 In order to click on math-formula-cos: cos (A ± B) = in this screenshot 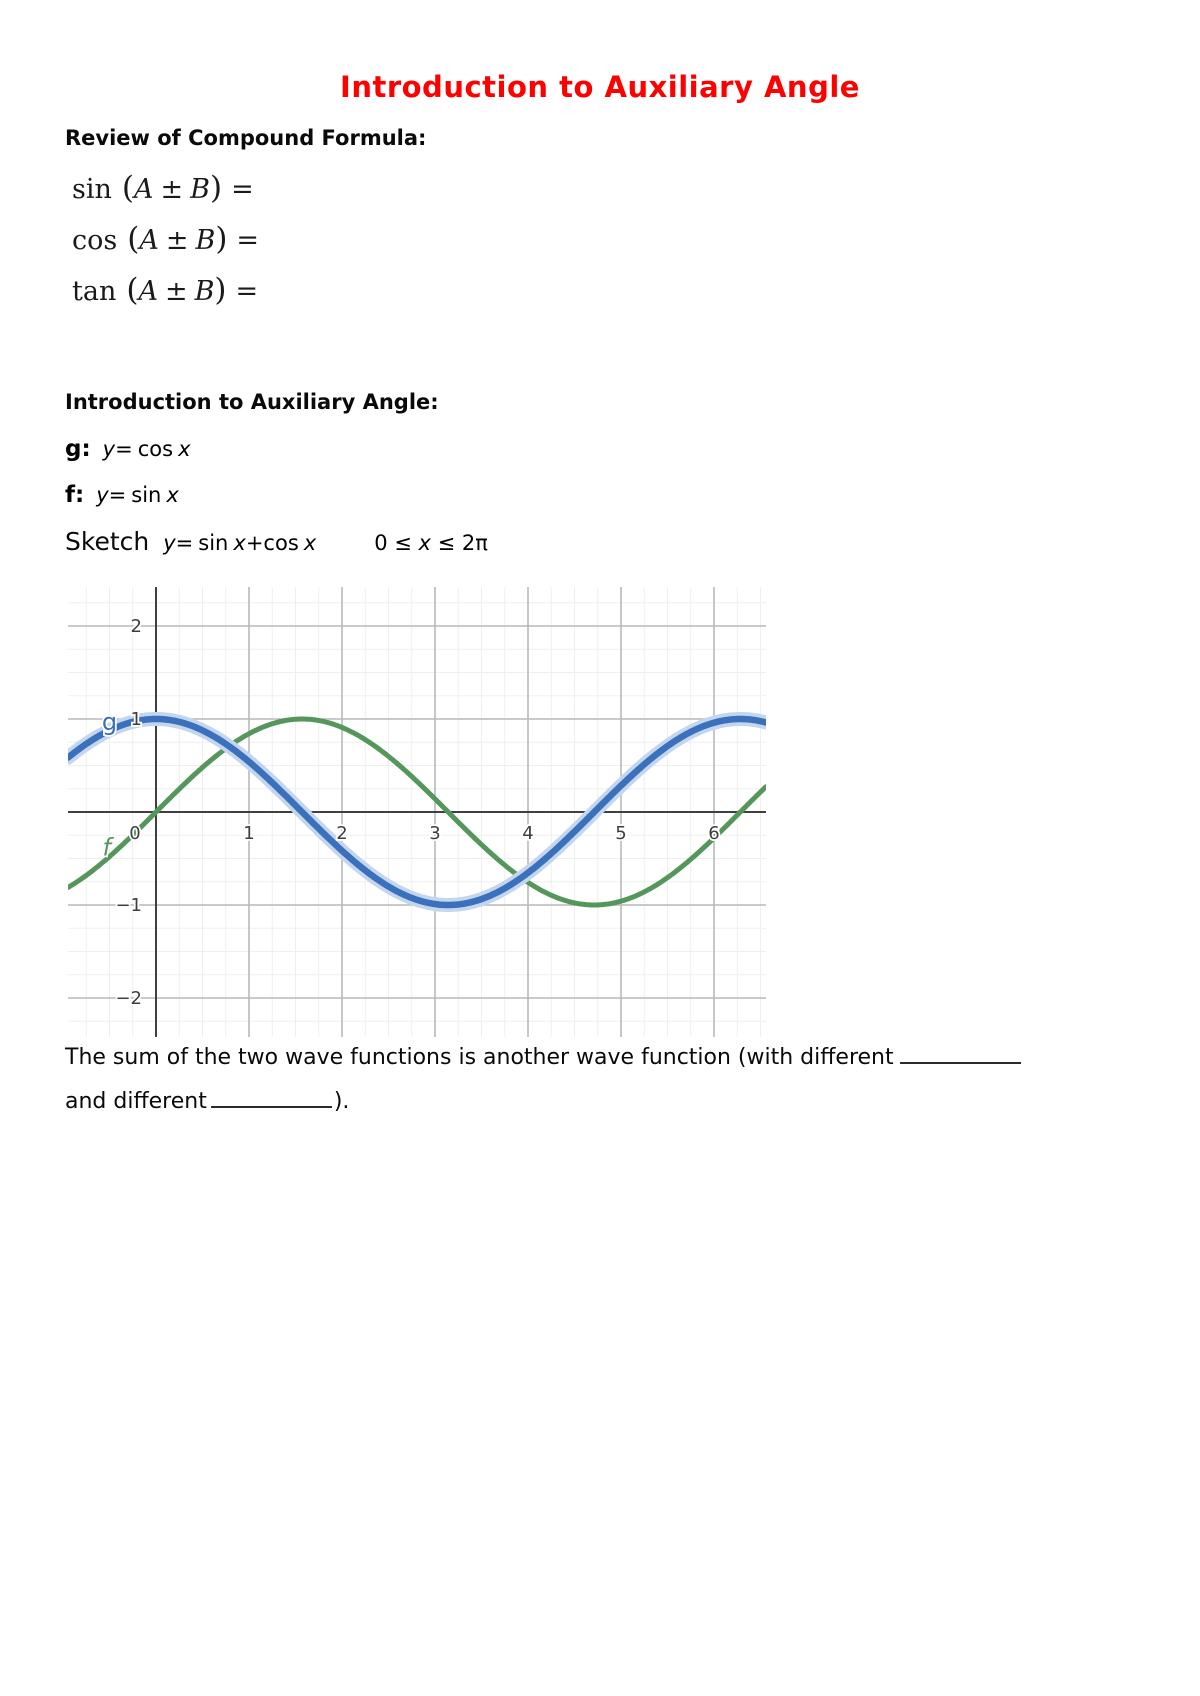, I will do `click(165, 239)`.